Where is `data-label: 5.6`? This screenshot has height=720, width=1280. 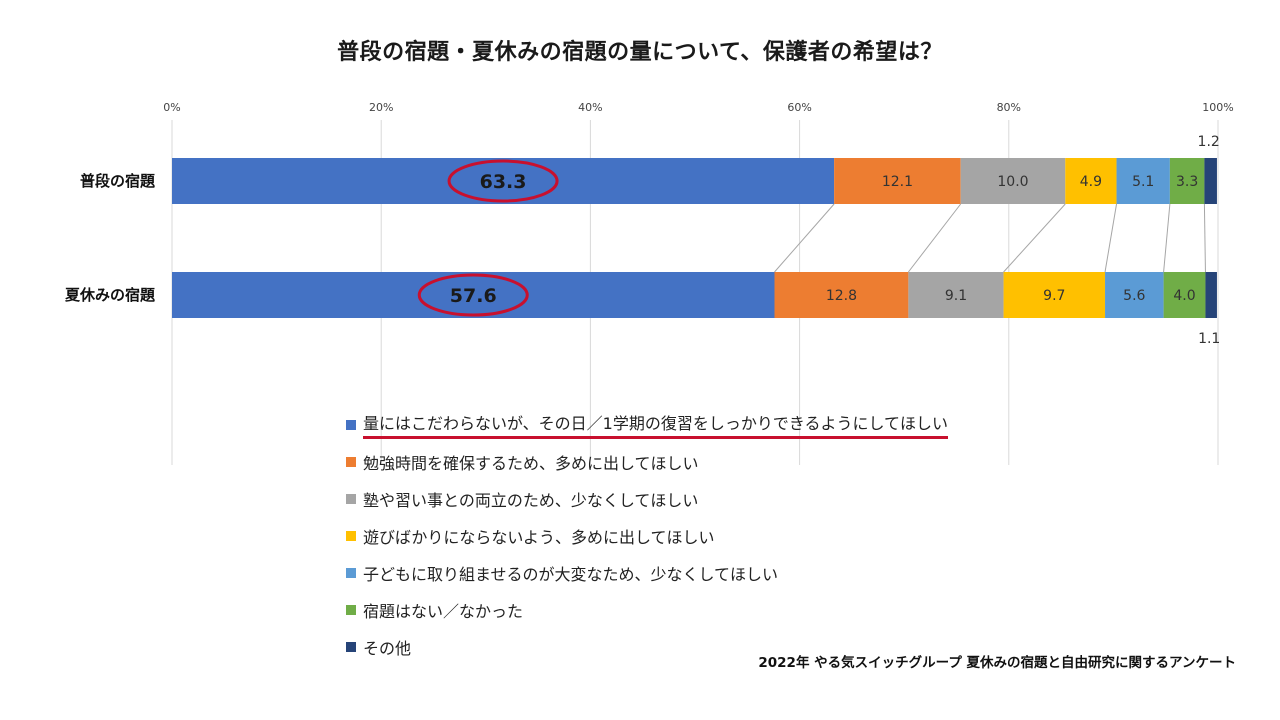
data-label: 5.6 is located at coordinates (1134, 296).